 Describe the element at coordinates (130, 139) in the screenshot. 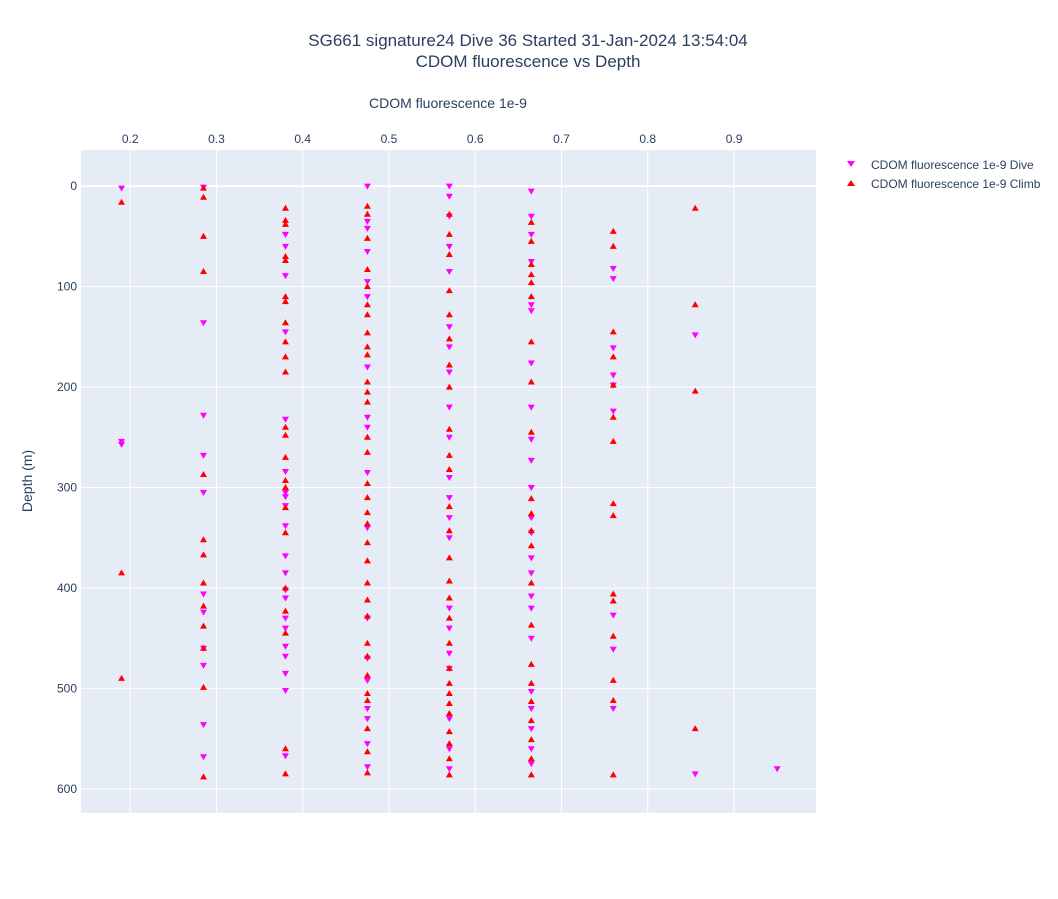

I see `x-tick-label: 0.2` at that location.